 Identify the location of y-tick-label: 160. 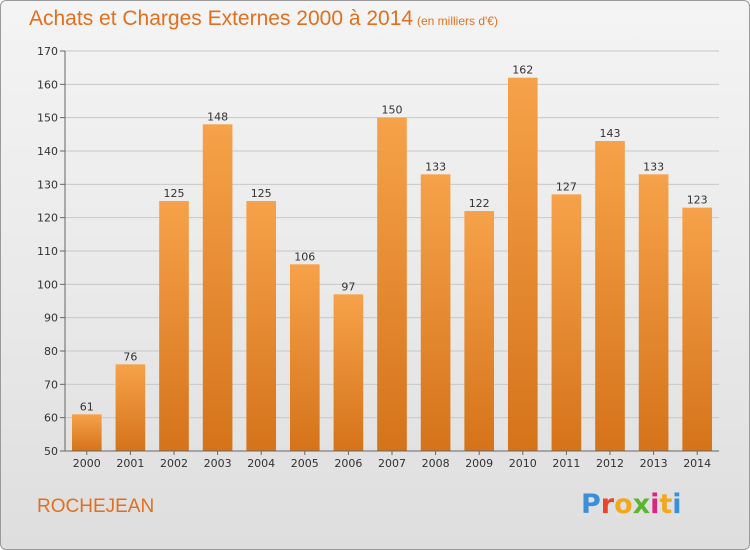
(47, 84).